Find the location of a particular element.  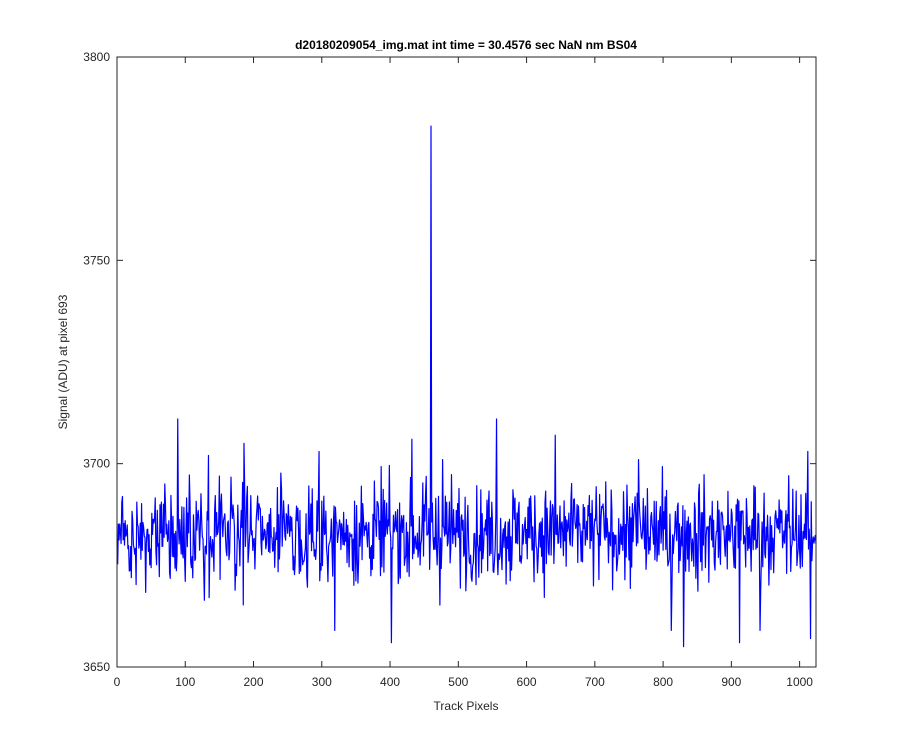

x-tick-label: 0 is located at coordinates (117, 682).